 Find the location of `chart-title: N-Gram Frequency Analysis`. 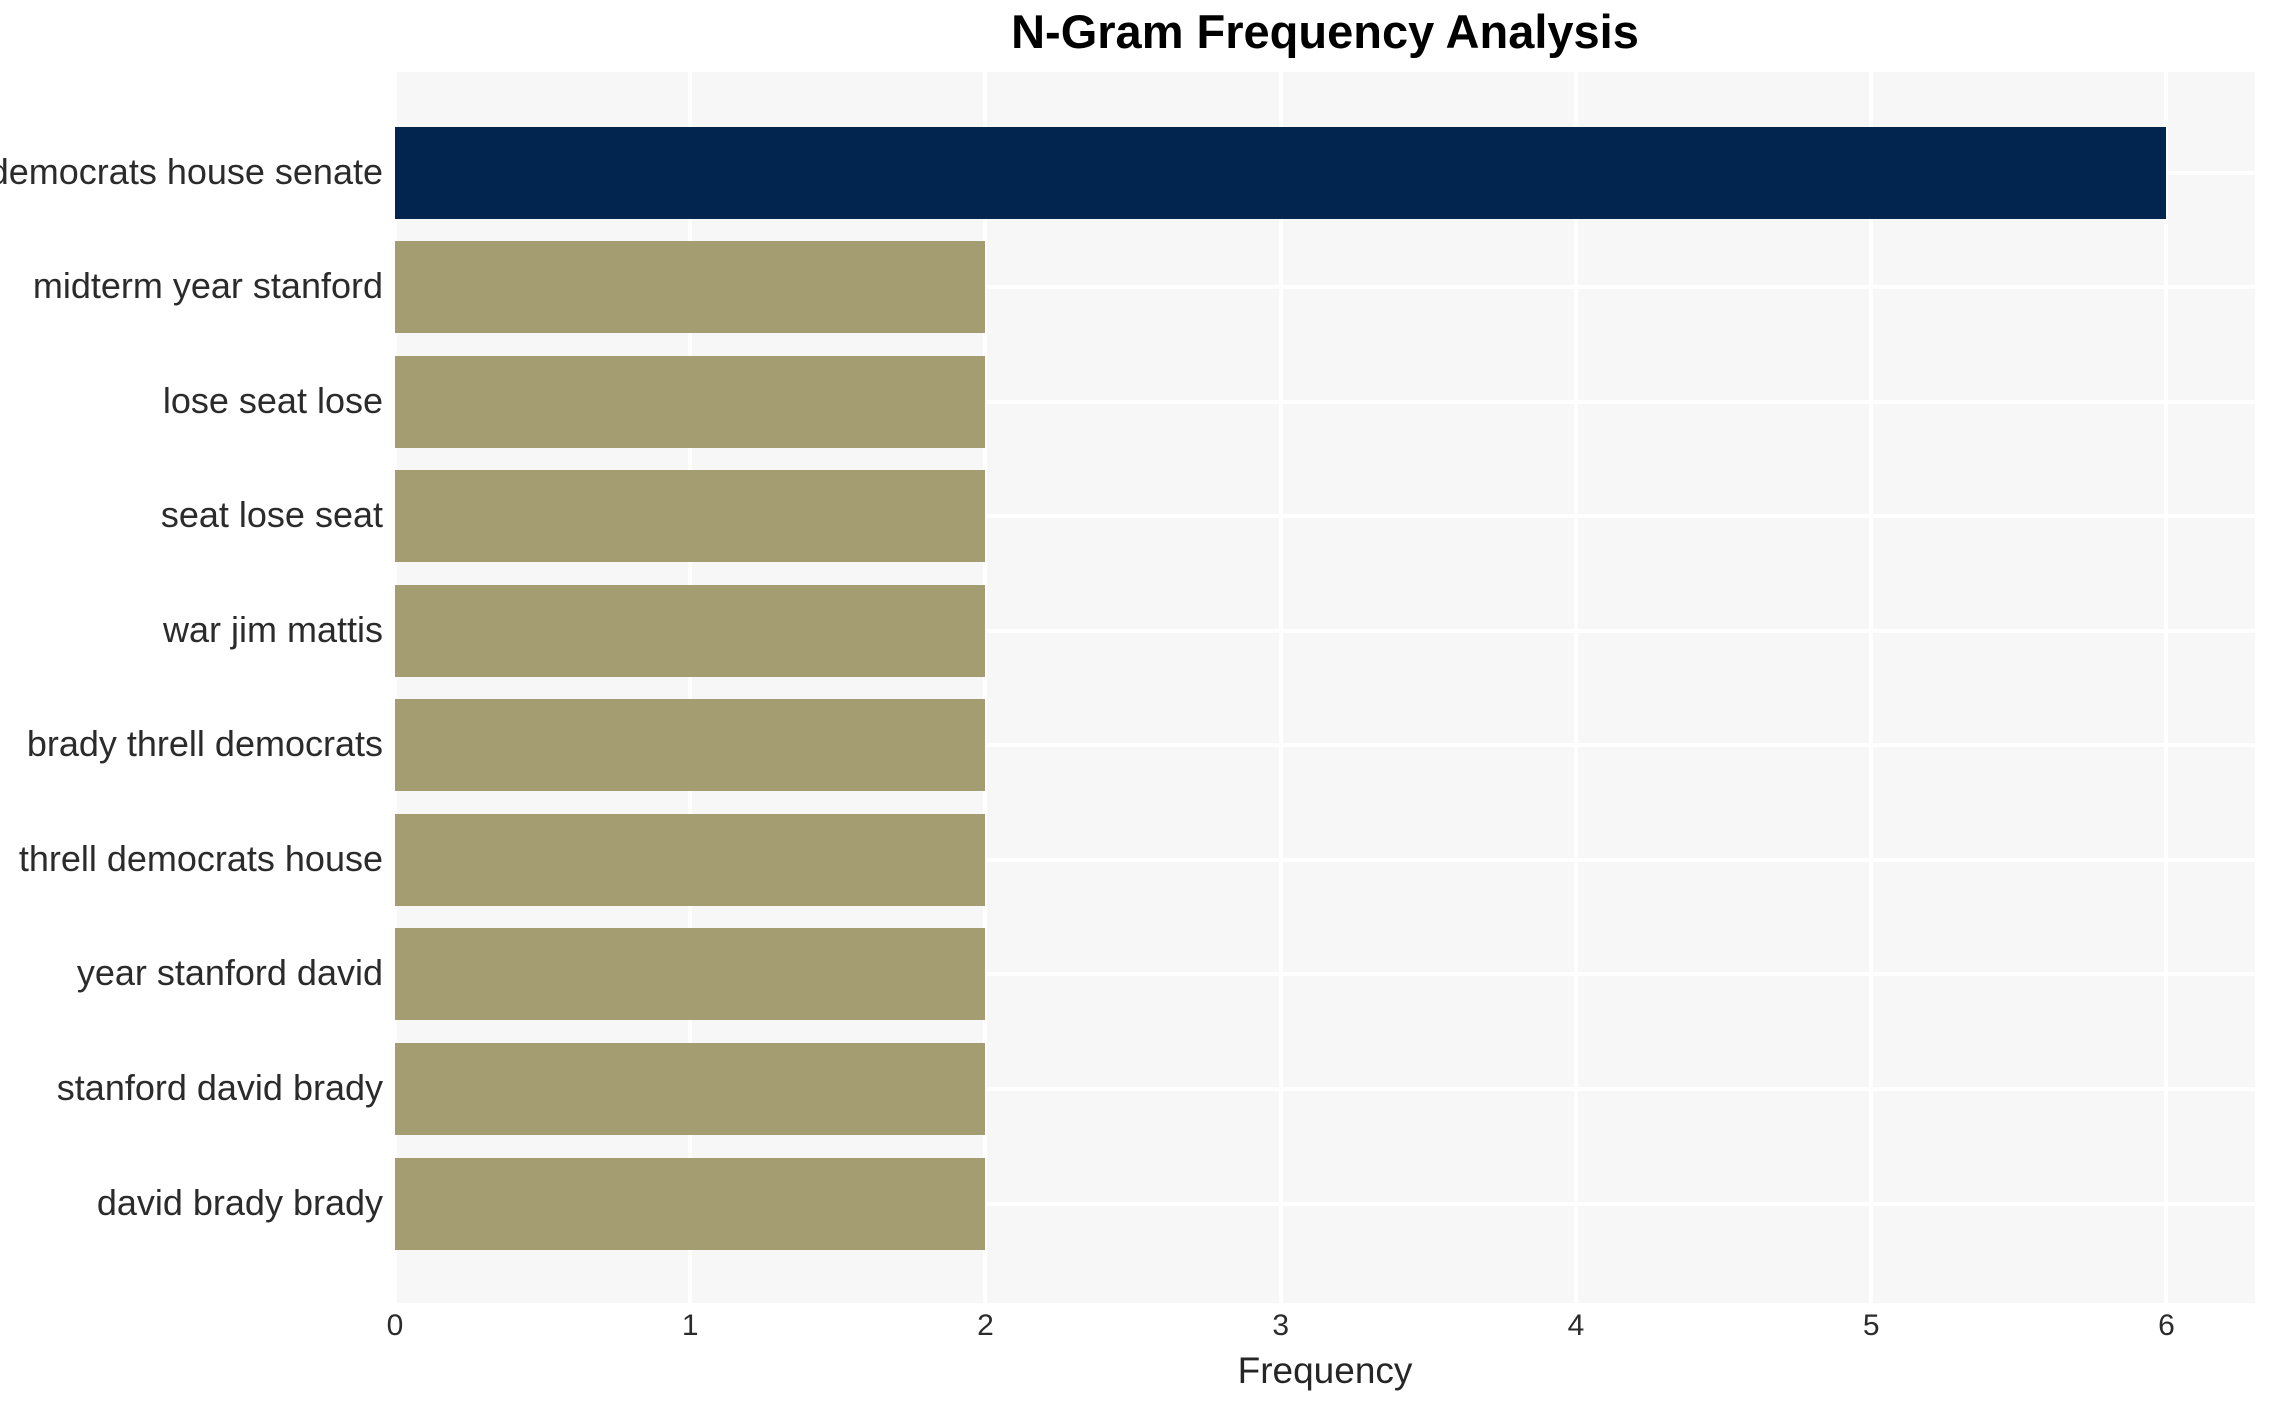

chart-title: N-Gram Frequency Analysis is located at coordinates (1325, 31).